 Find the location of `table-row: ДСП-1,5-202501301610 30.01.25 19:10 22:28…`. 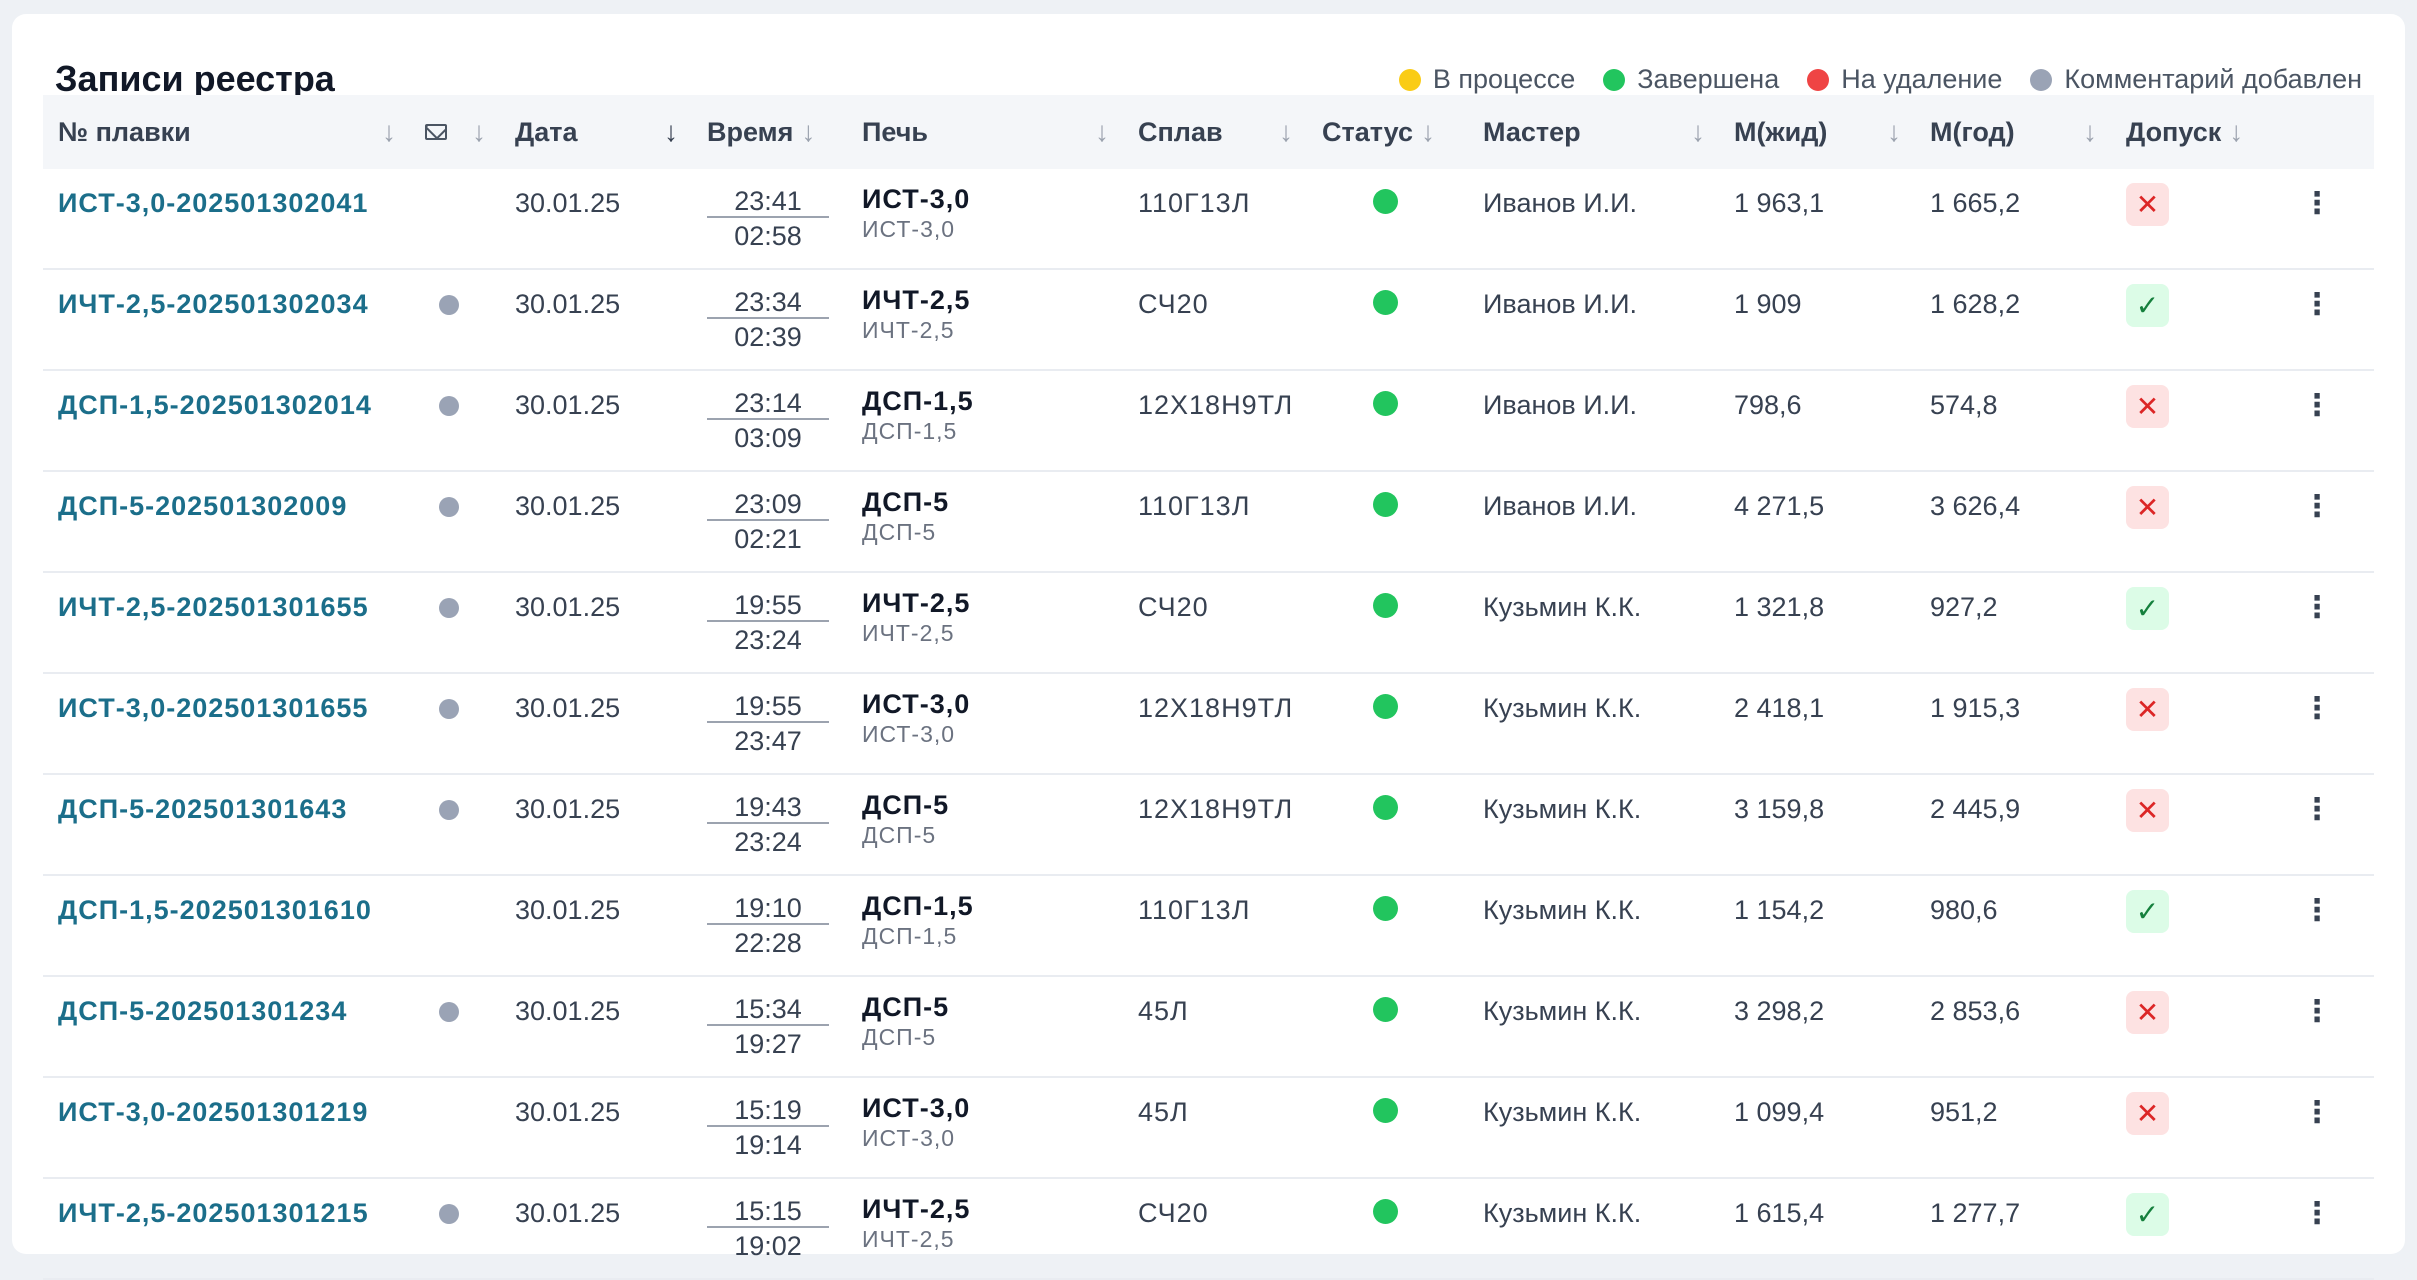

table-row: ДСП-1,5-202501301610 30.01.25 19:10 22:28… is located at coordinates (1208, 925).